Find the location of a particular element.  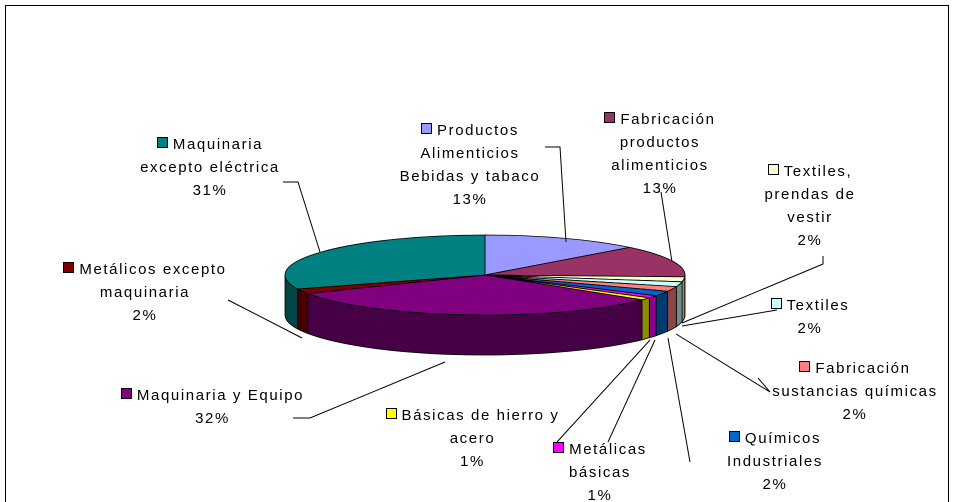

label-name: Fabricación productos alimenticios is located at coordinates (663, 142).